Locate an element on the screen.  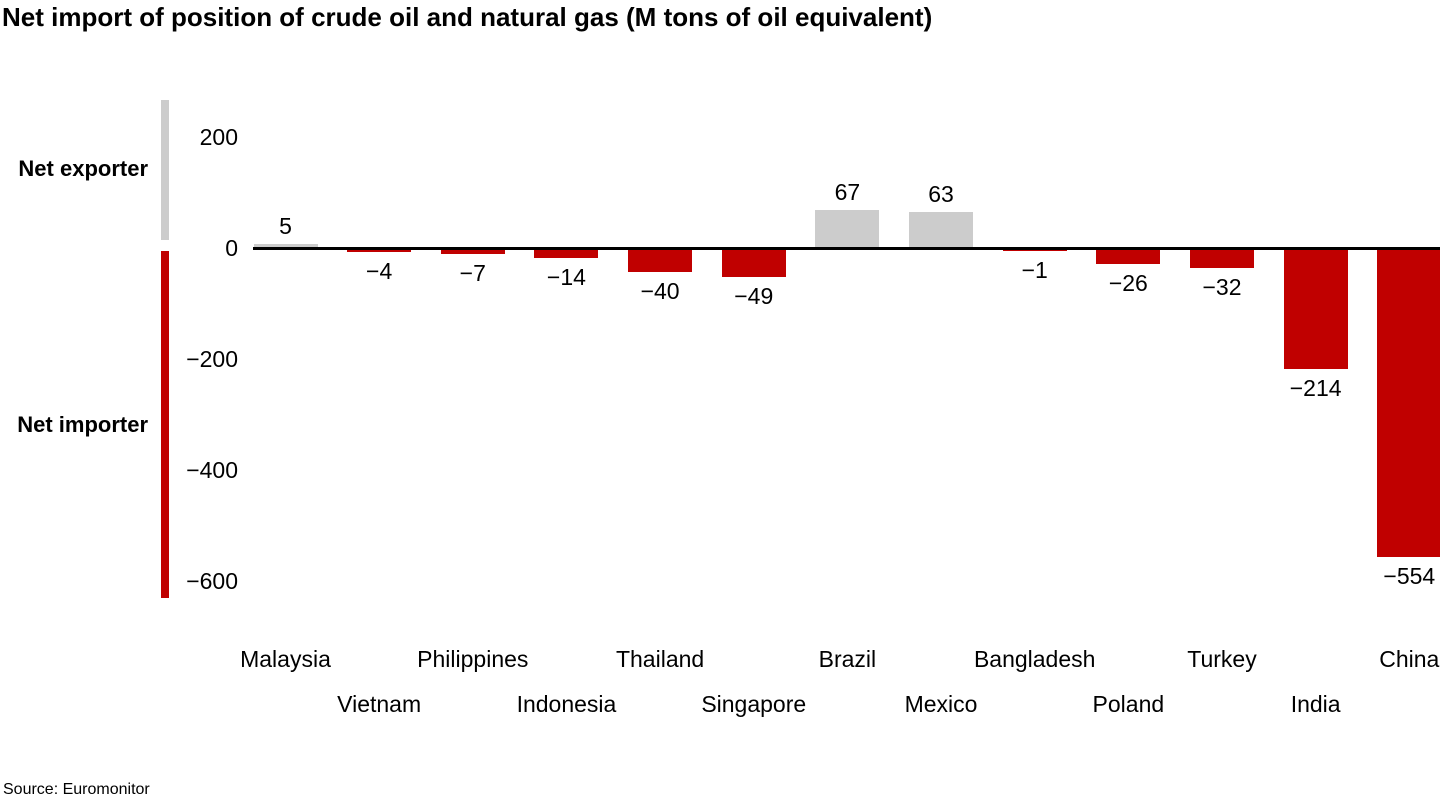
x-axis-line is located at coordinates (846, 248).